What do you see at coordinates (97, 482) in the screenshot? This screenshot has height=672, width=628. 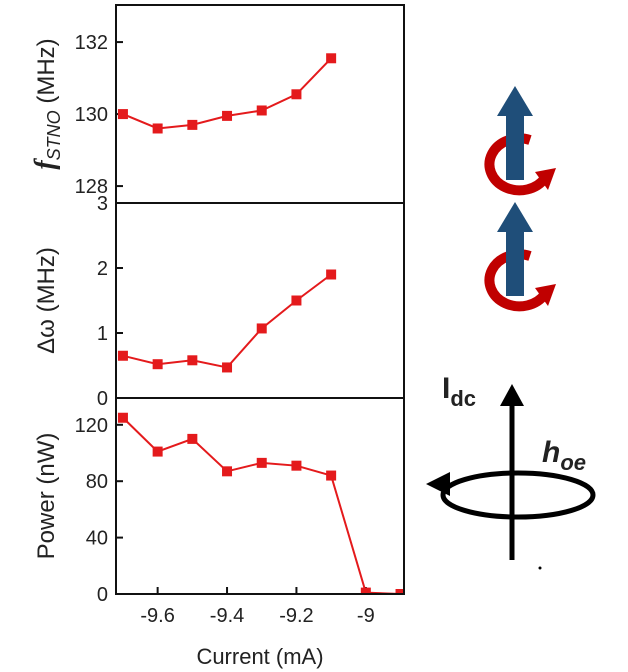 I see `y-tick-label: 80` at bounding box center [97, 482].